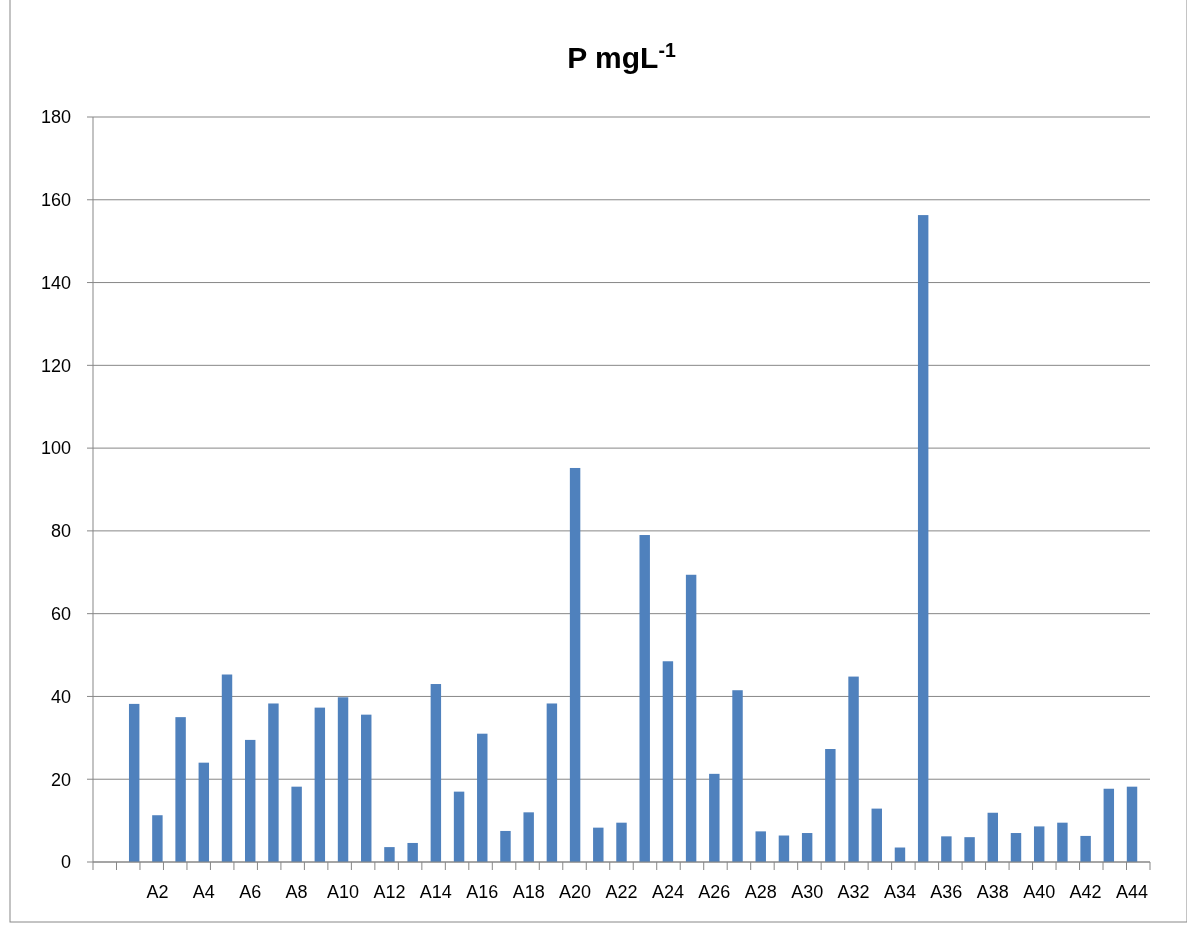 The width and height of the screenshot is (1187, 926). I want to click on y-tick-label: 80, so click(60, 531).